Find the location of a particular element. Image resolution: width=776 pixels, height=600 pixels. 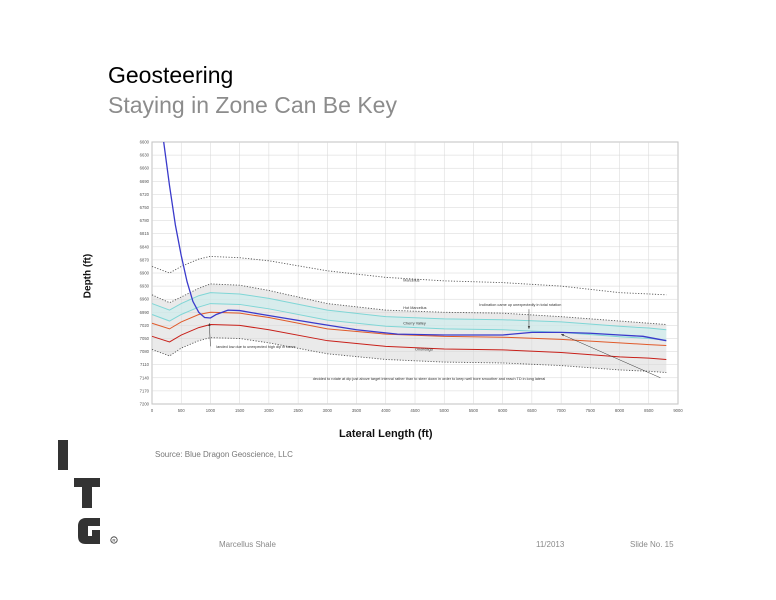

annotation-label: Marcellus is located at coordinates (411, 281).